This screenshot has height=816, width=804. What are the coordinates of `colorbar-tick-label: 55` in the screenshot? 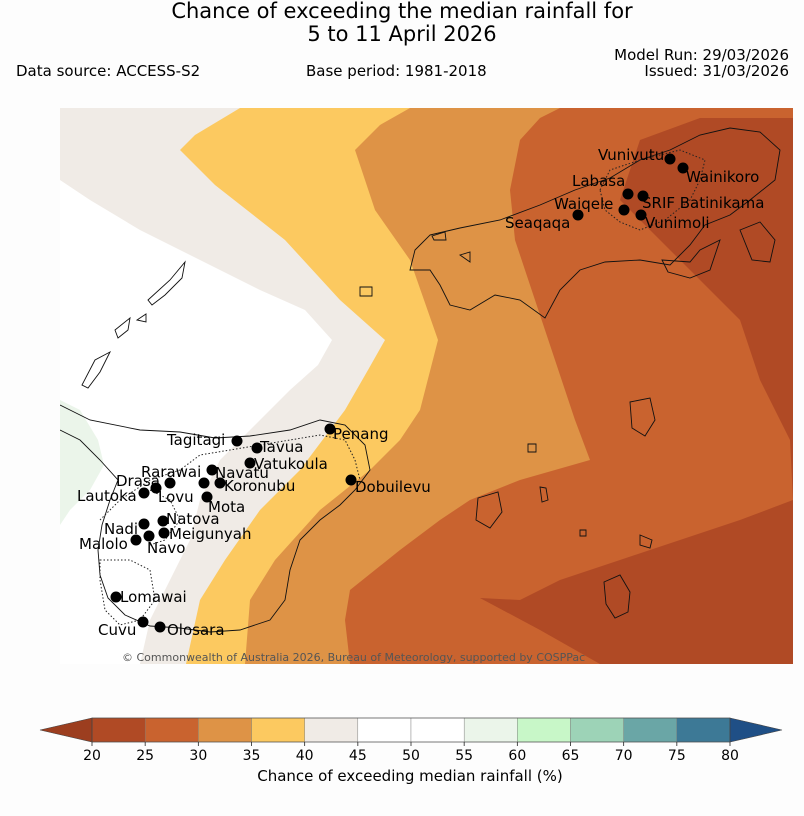 It's located at (464, 756).